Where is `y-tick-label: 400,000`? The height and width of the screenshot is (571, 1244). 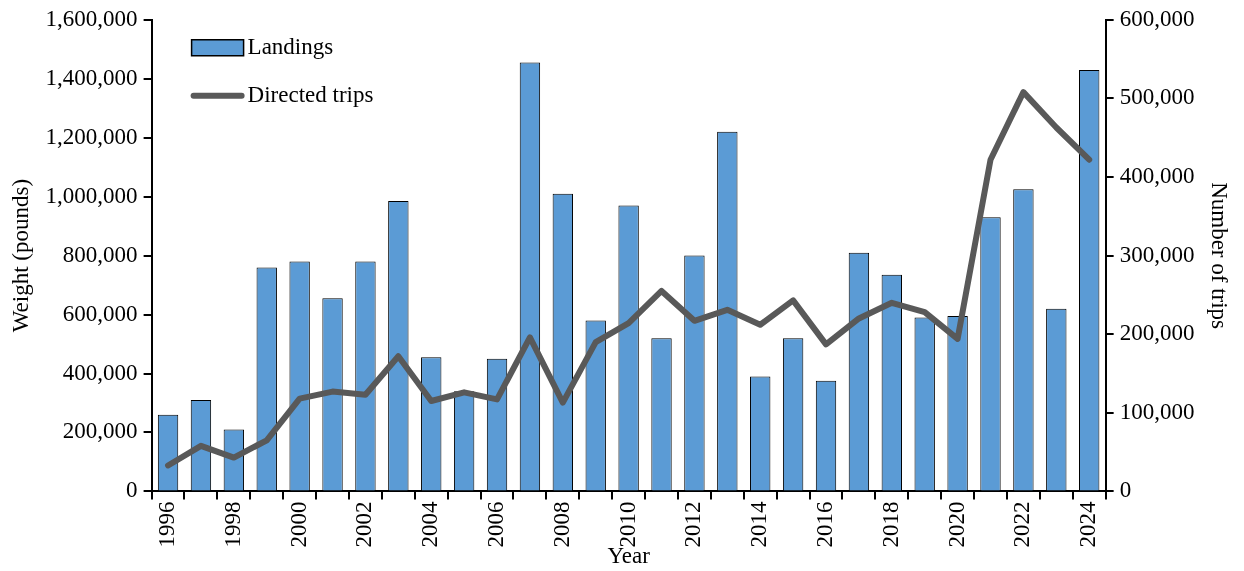 y-tick-label: 400,000 is located at coordinates (100, 372).